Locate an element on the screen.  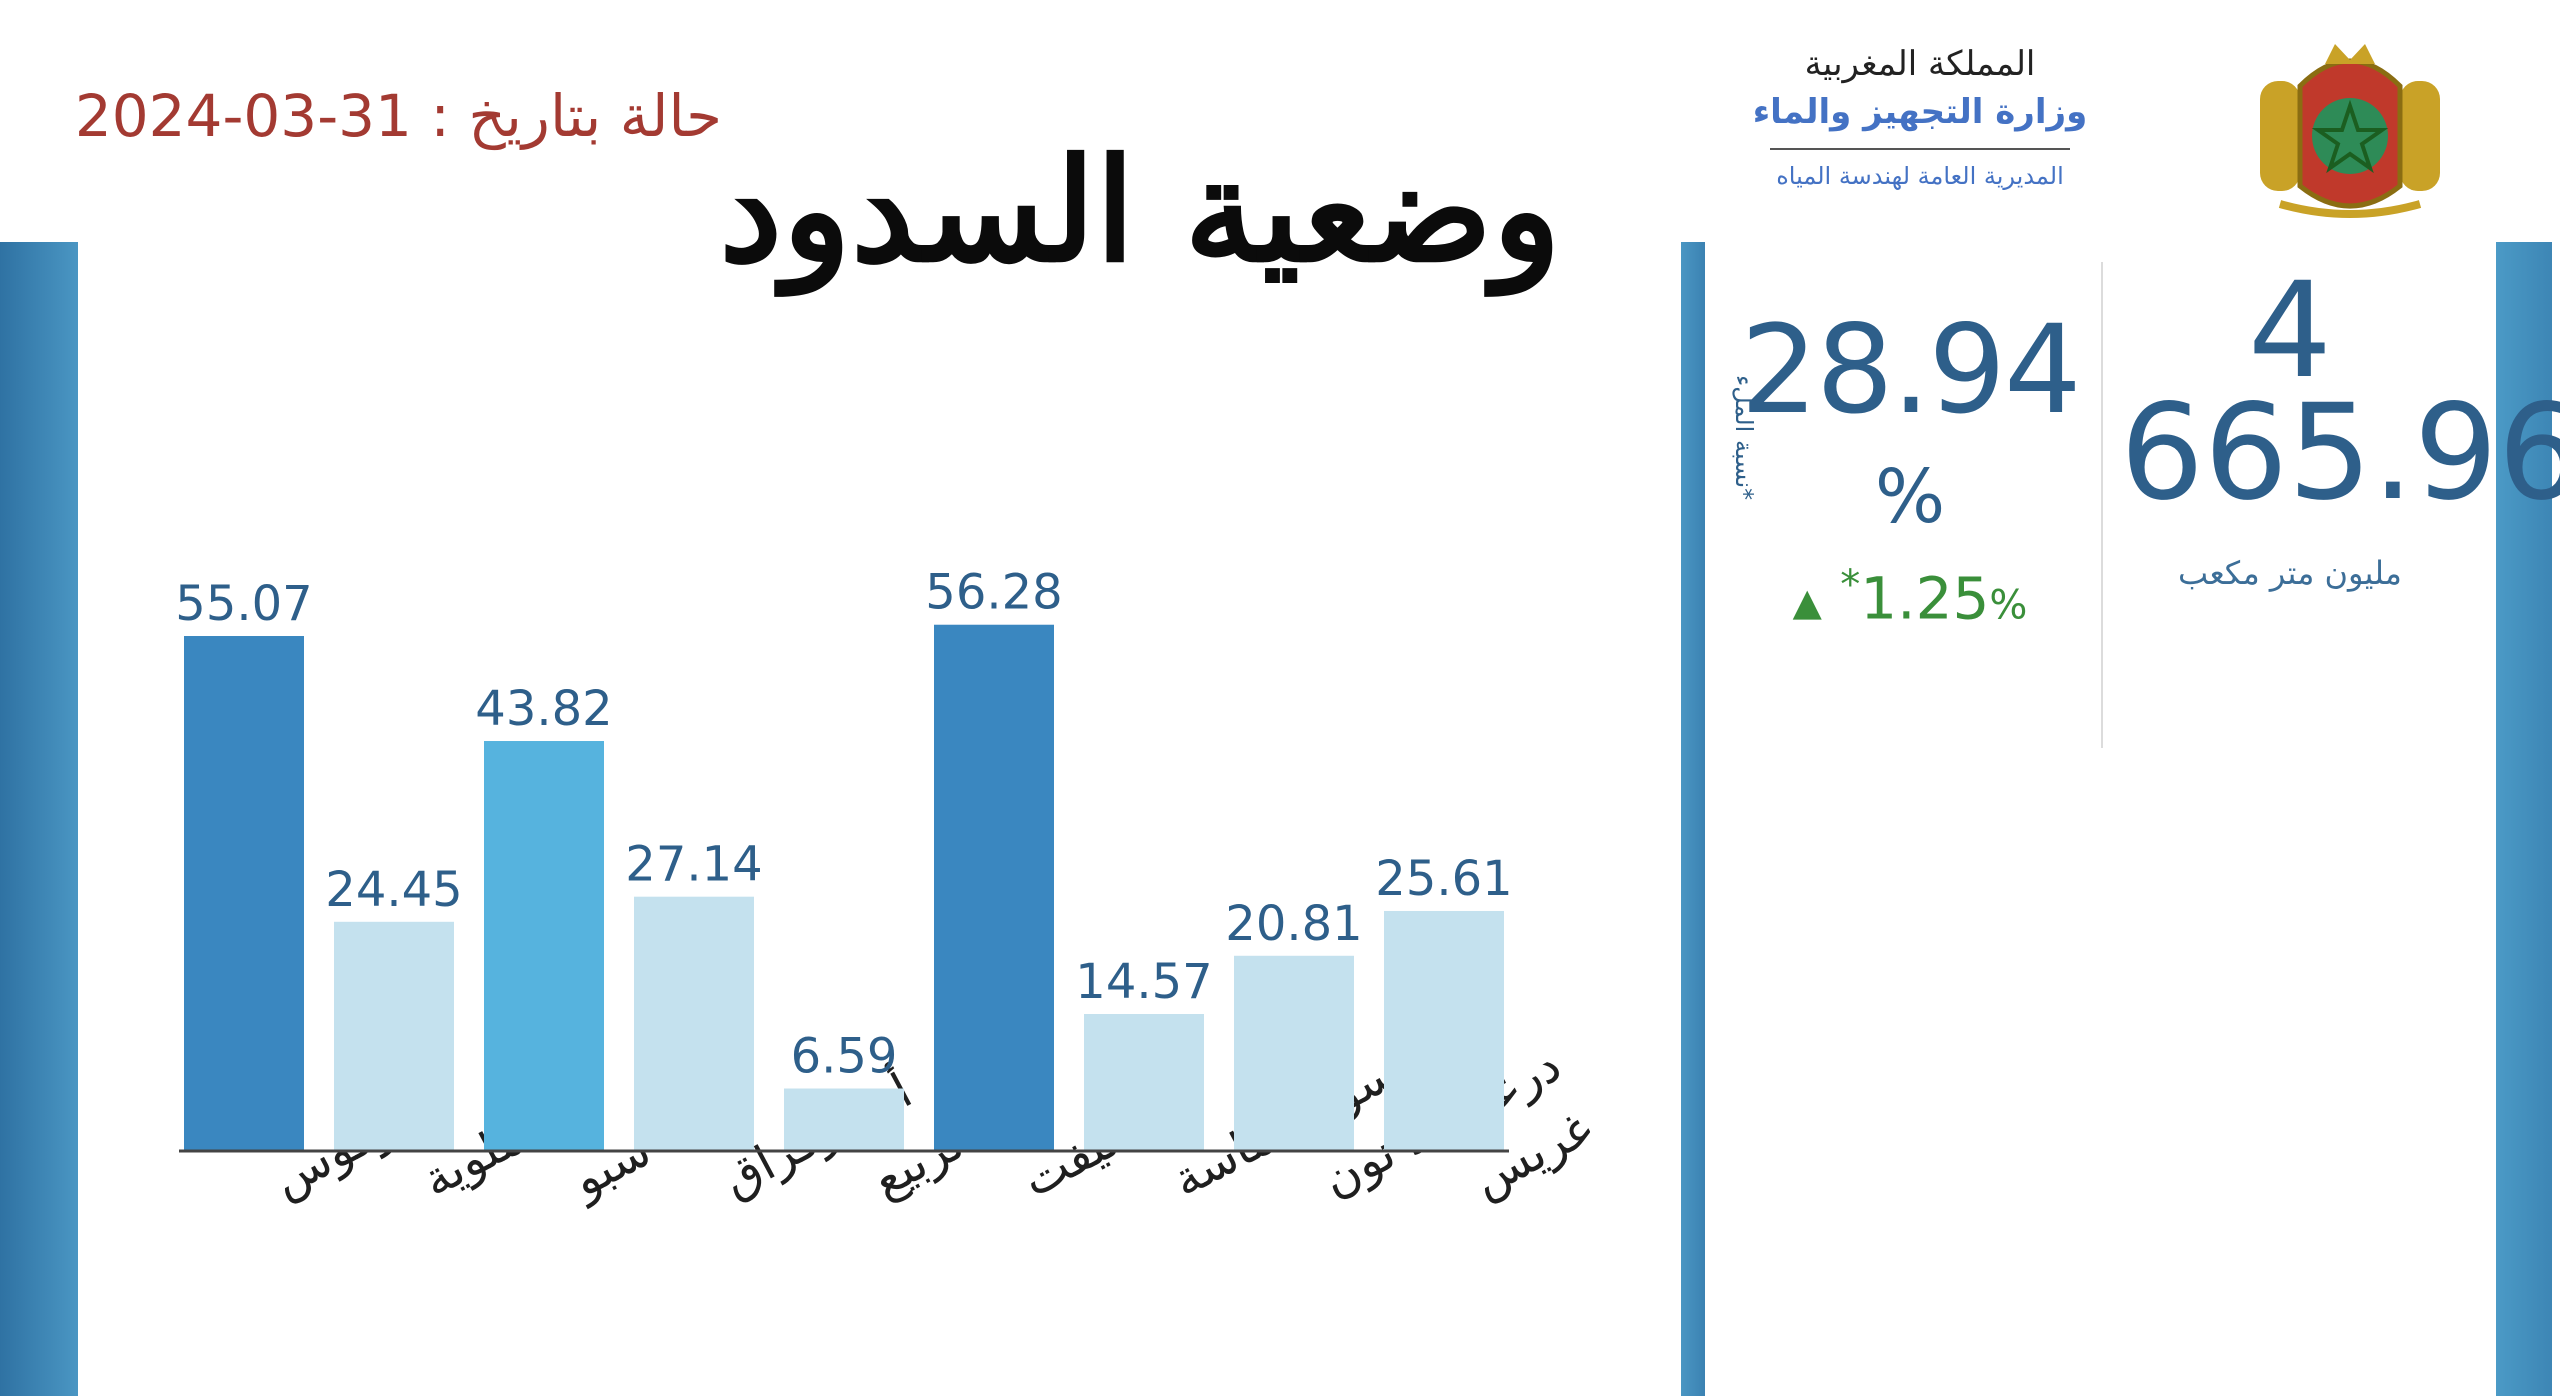
left-accent-band is located at coordinates (39, 819).